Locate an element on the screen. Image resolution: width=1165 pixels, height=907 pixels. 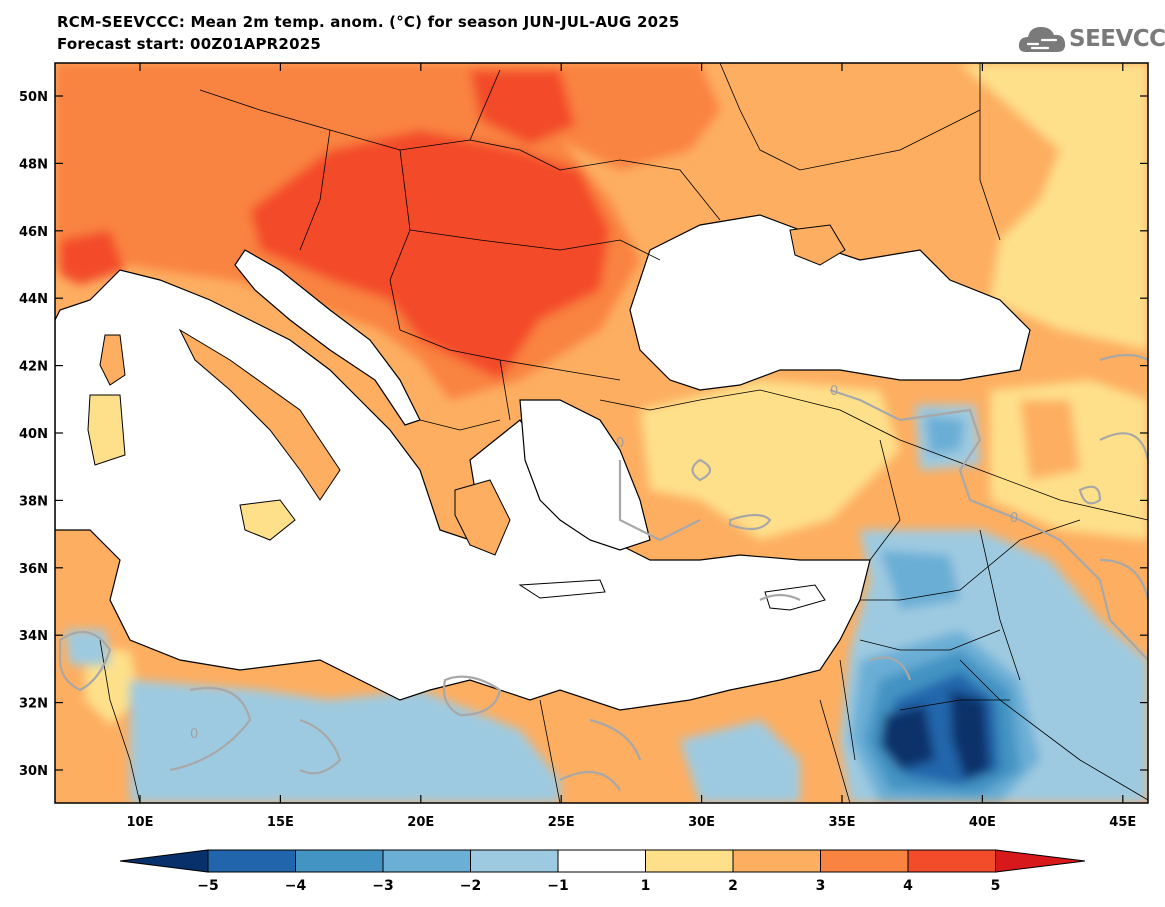
colorbar-label: 3 is located at coordinates (821, 886).